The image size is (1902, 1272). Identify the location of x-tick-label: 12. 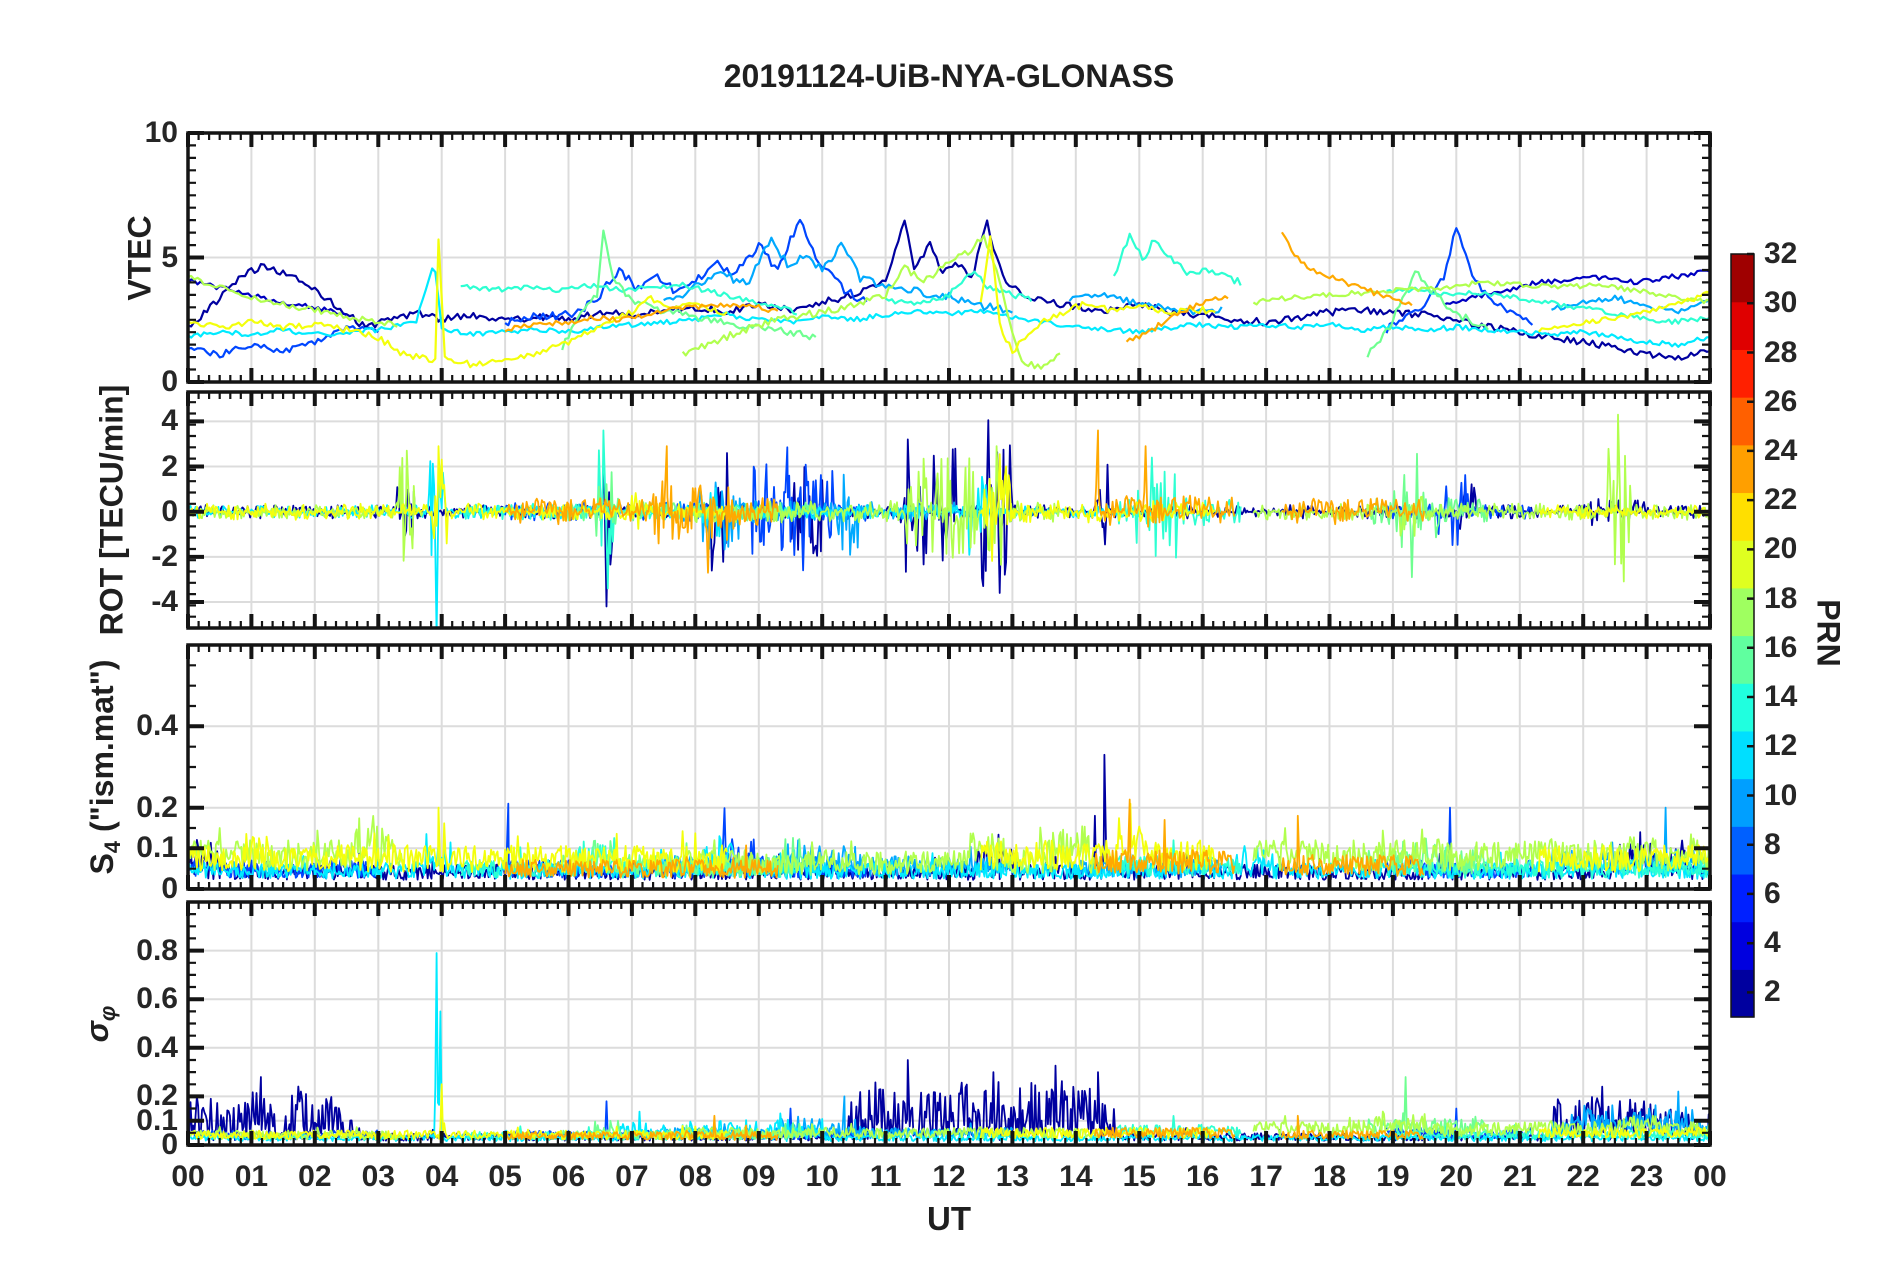
(949, 1176).